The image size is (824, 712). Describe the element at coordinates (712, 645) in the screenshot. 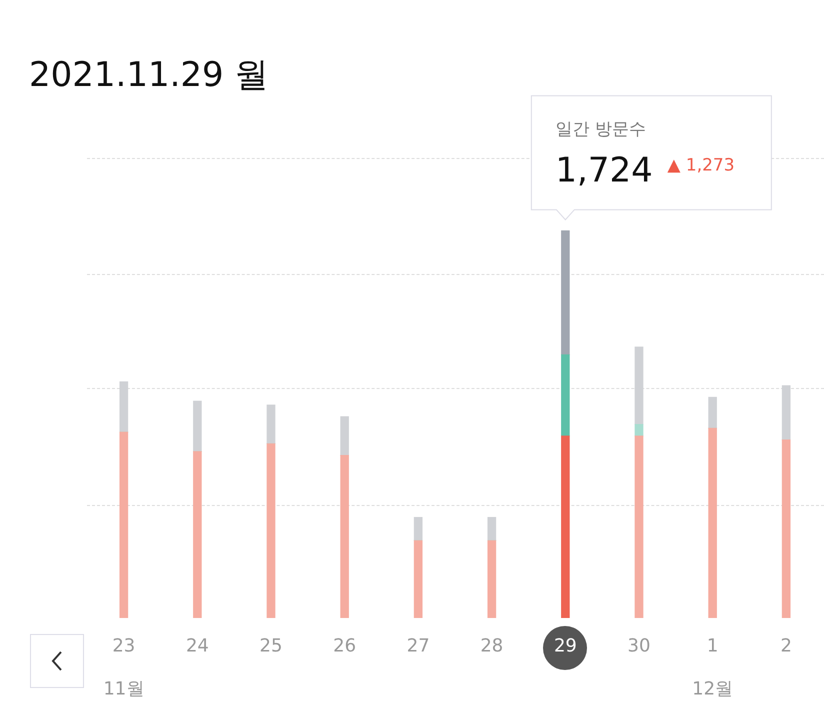

I see `x-tick-label: 1` at that location.